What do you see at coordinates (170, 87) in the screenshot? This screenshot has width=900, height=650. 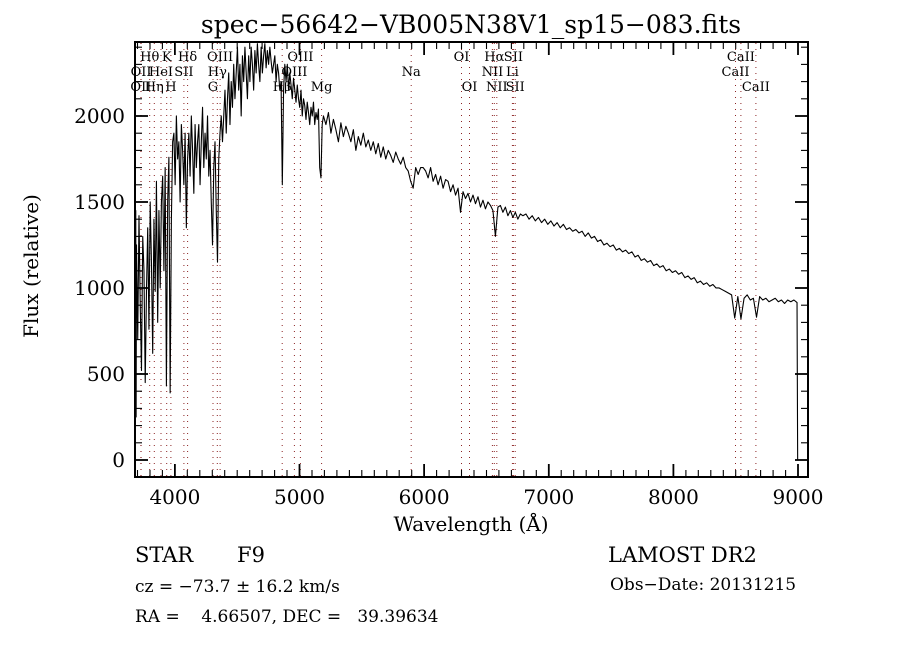 I see `spectral-line-label: H` at bounding box center [170, 87].